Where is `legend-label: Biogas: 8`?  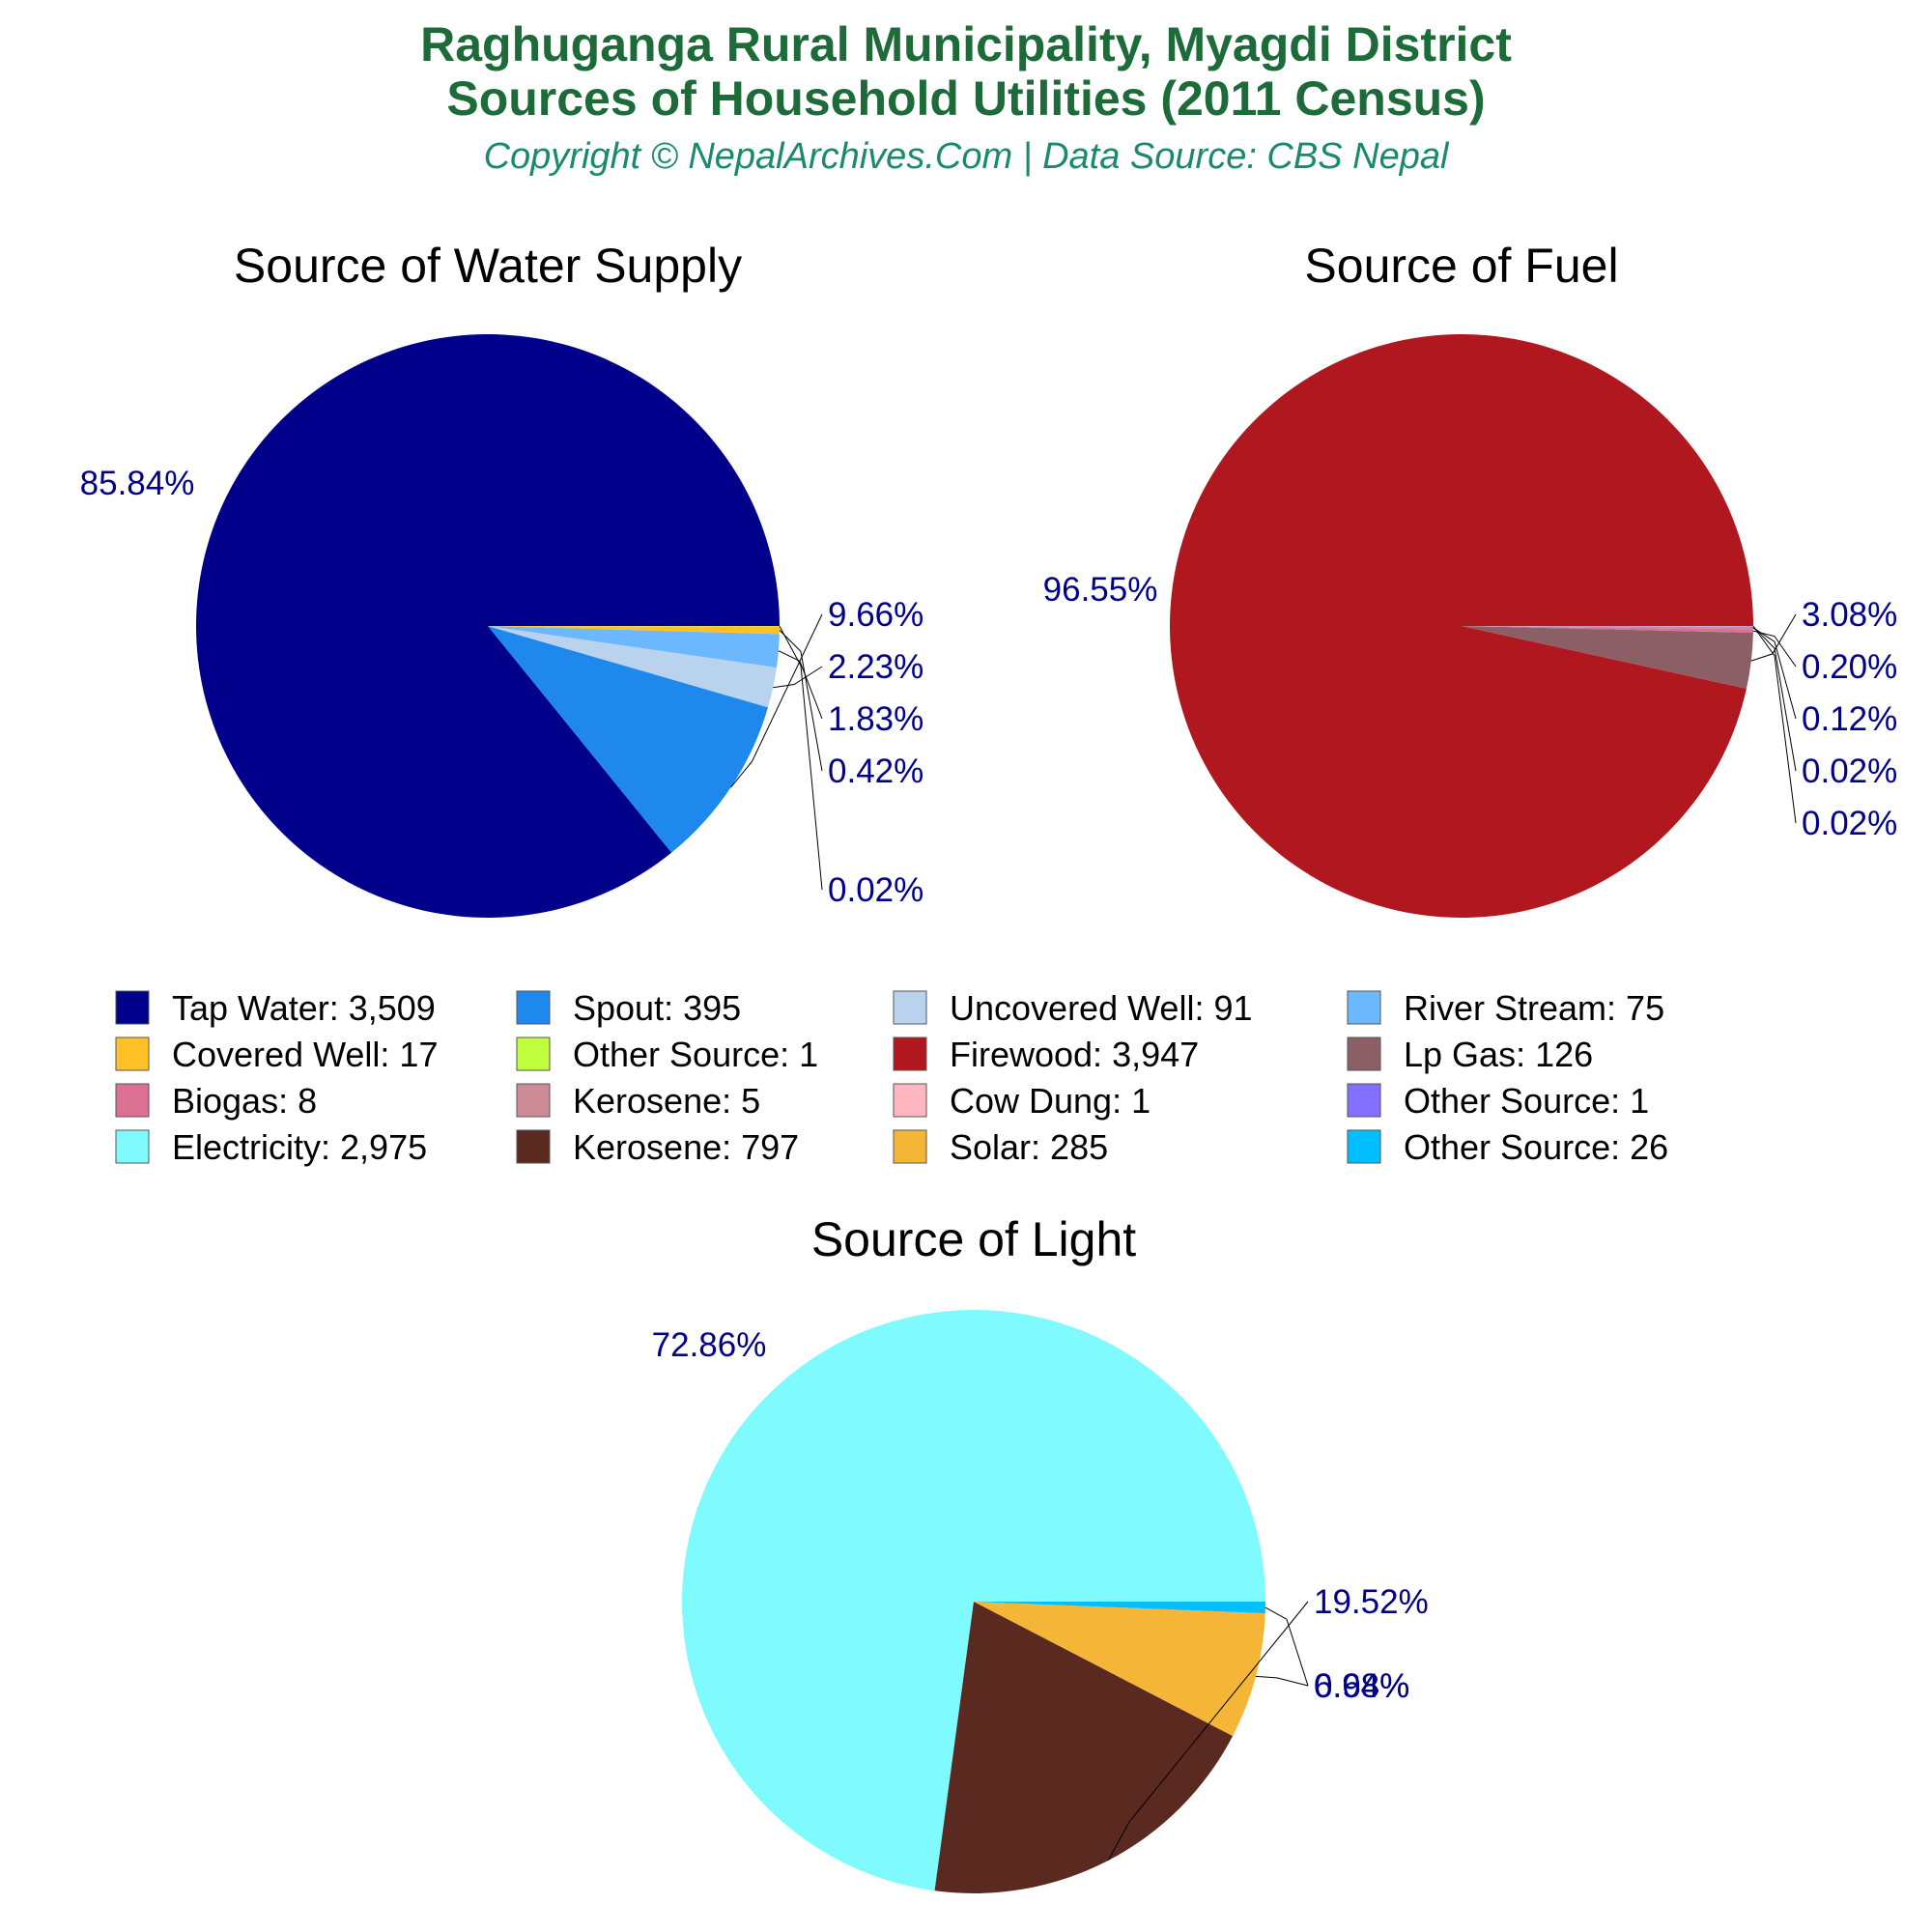
legend-label: Biogas: 8 is located at coordinates (244, 1101).